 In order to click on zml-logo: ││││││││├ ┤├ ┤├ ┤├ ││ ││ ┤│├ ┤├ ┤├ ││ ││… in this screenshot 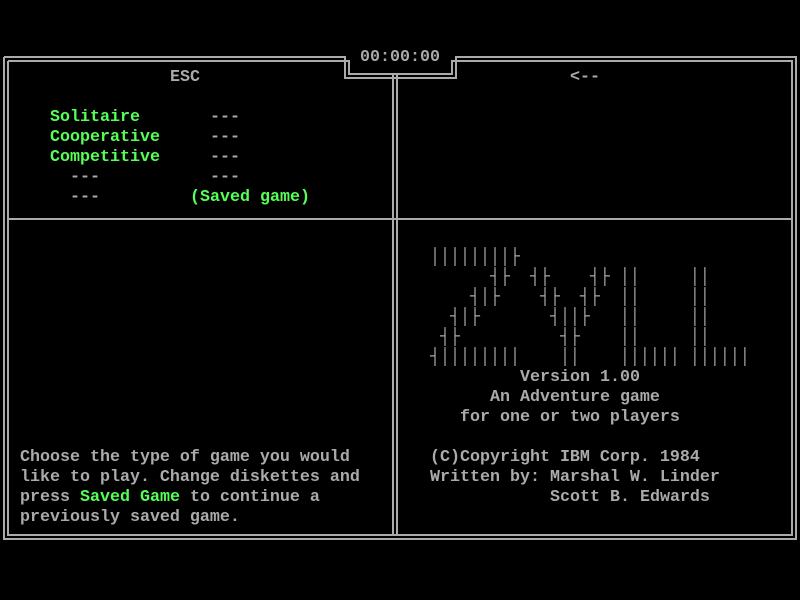, I will do `click(590, 308)`.